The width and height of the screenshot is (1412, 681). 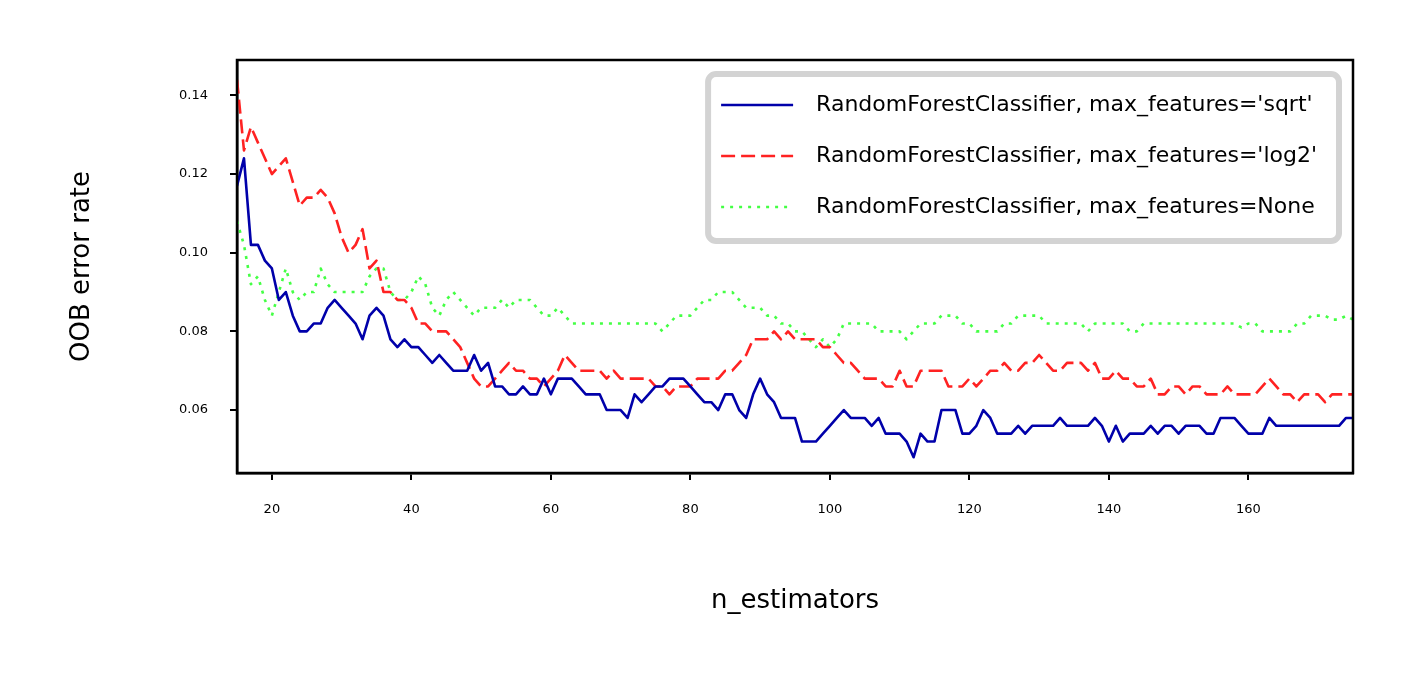 What do you see at coordinates (795, 599) in the screenshot?
I see `x-axis-title: n_estimators` at bounding box center [795, 599].